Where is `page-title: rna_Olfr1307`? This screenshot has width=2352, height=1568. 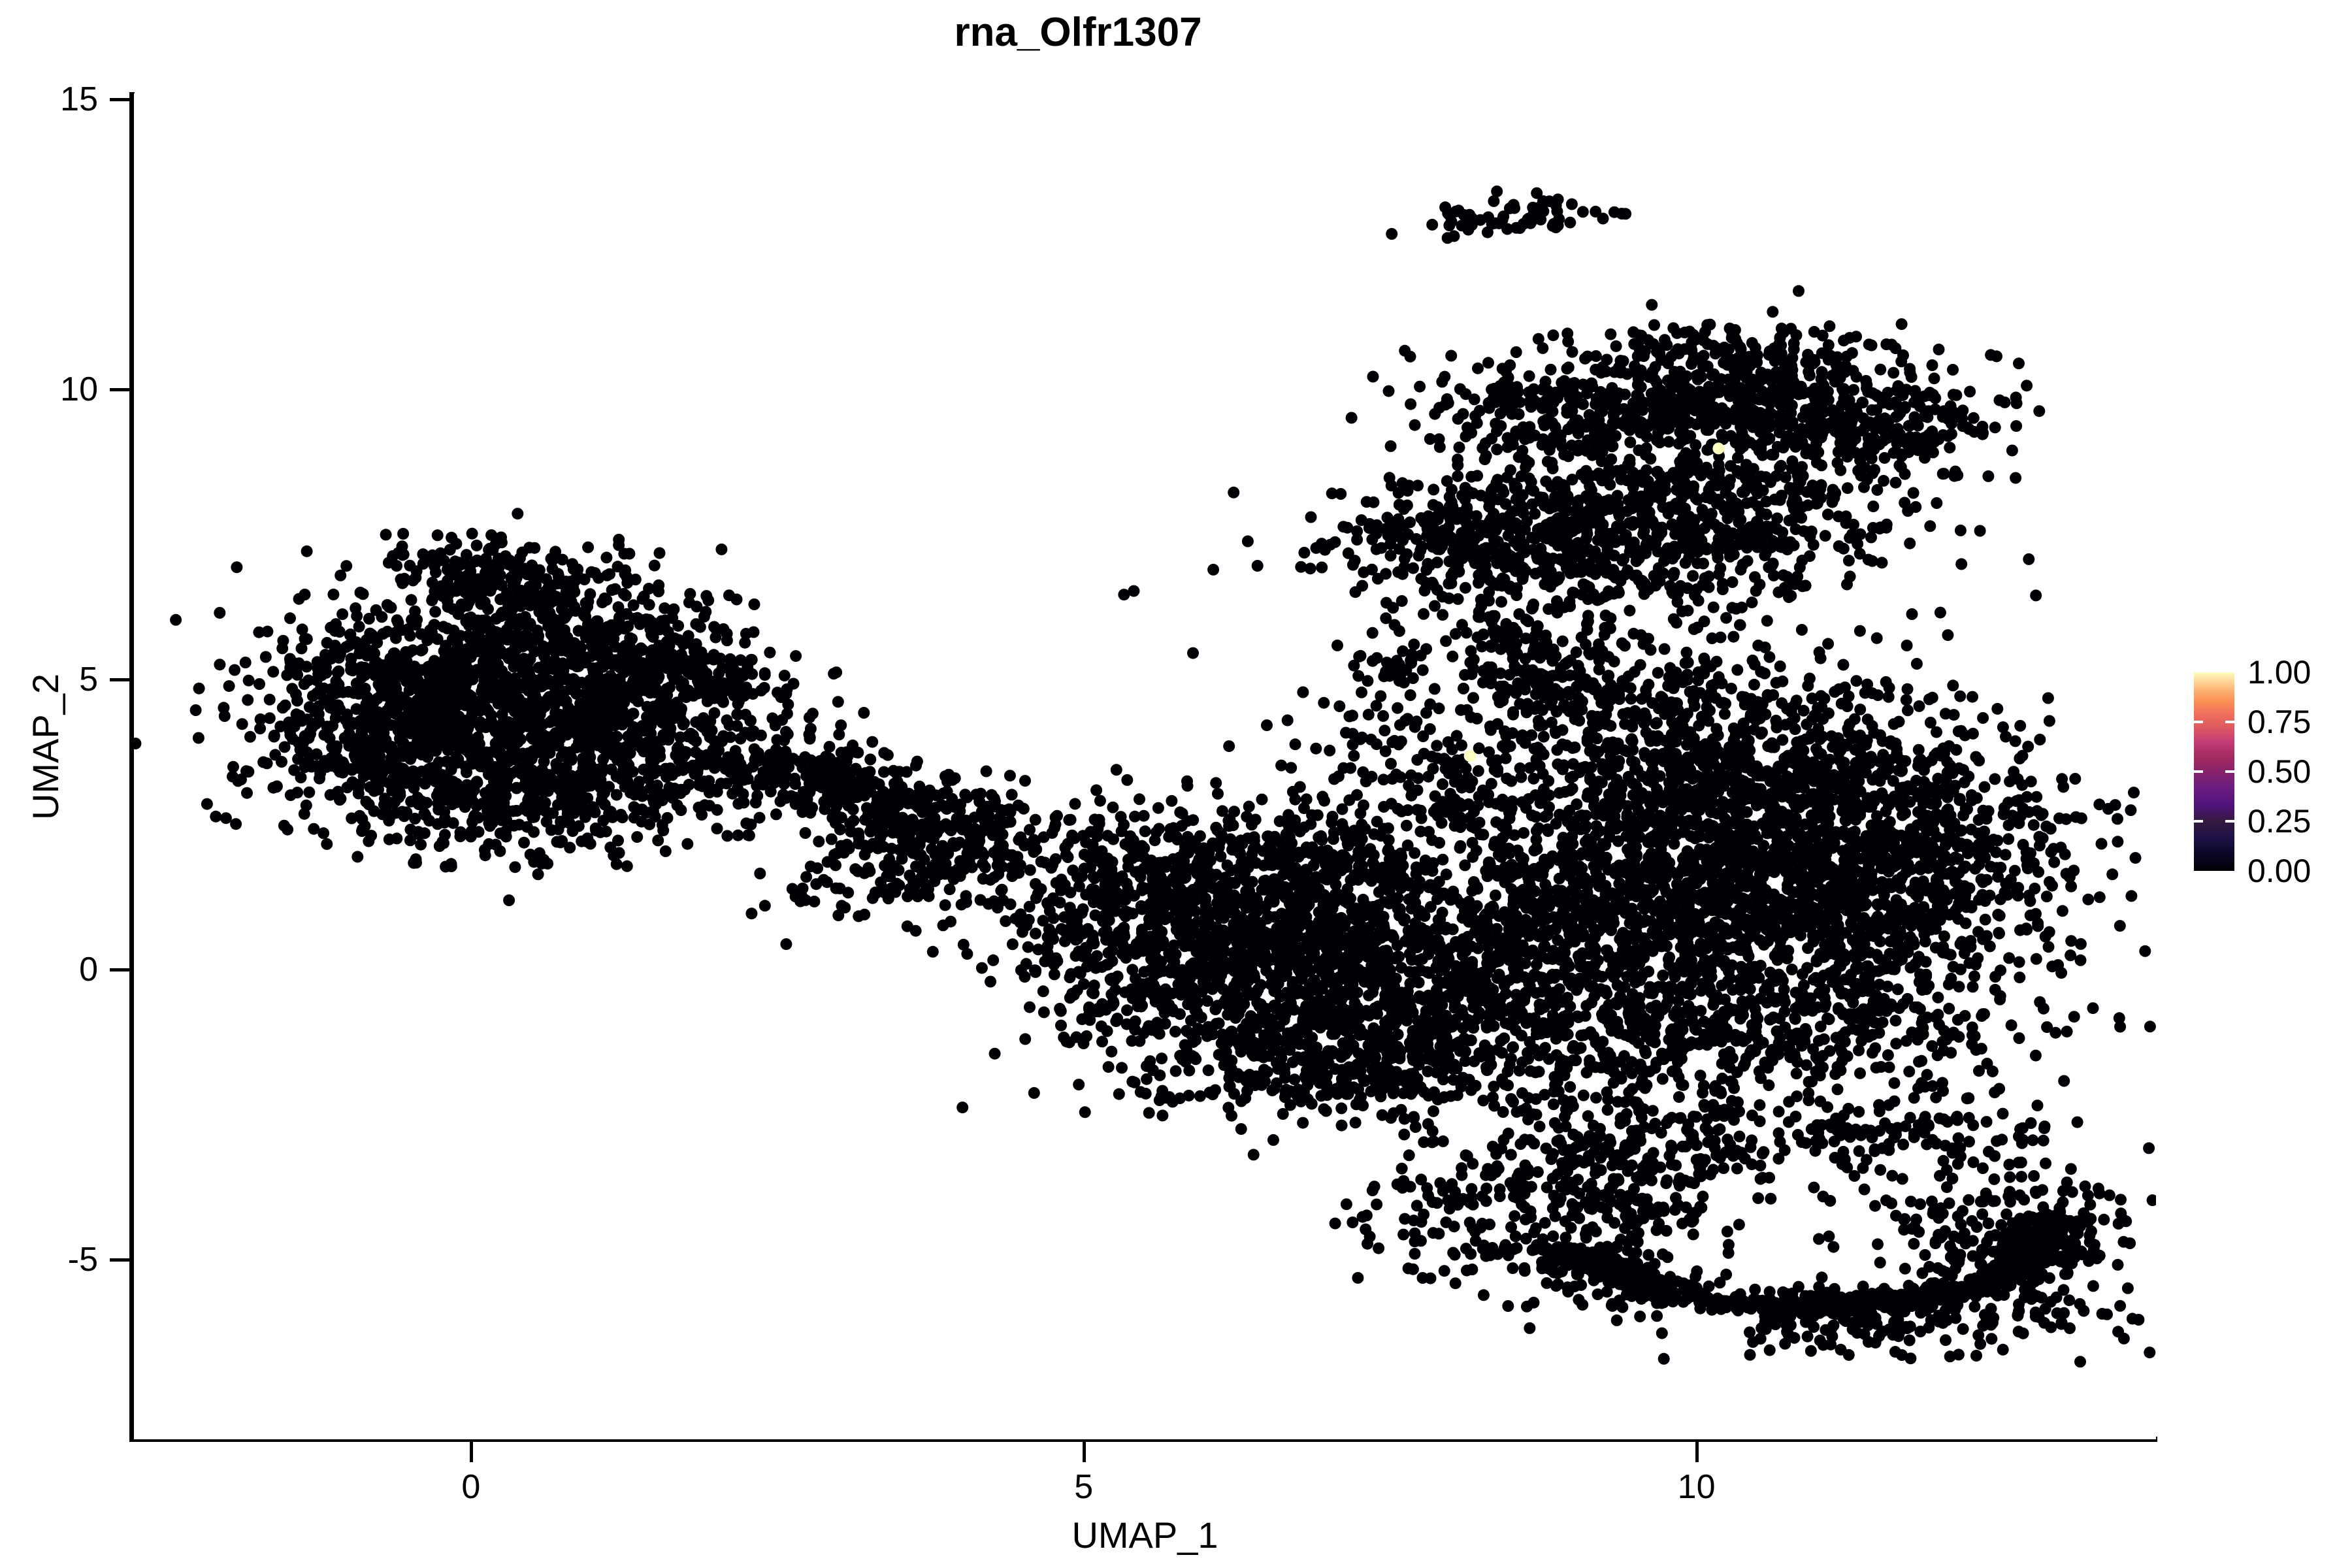
page-title: rna_Olfr1307 is located at coordinates (1078, 32).